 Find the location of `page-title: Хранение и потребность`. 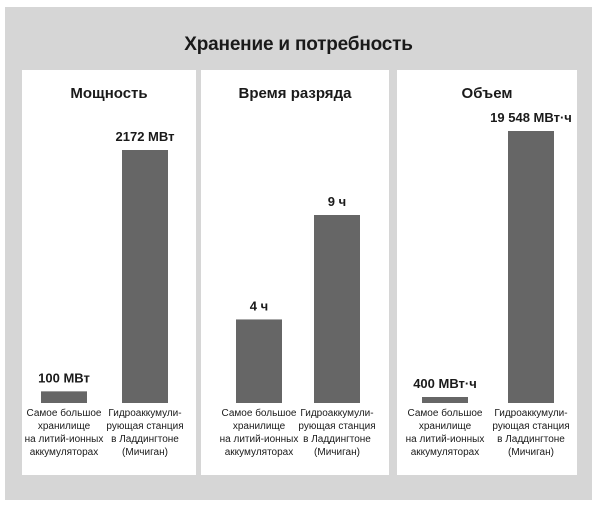

page-title: Хранение и потребность is located at coordinates (298, 44).